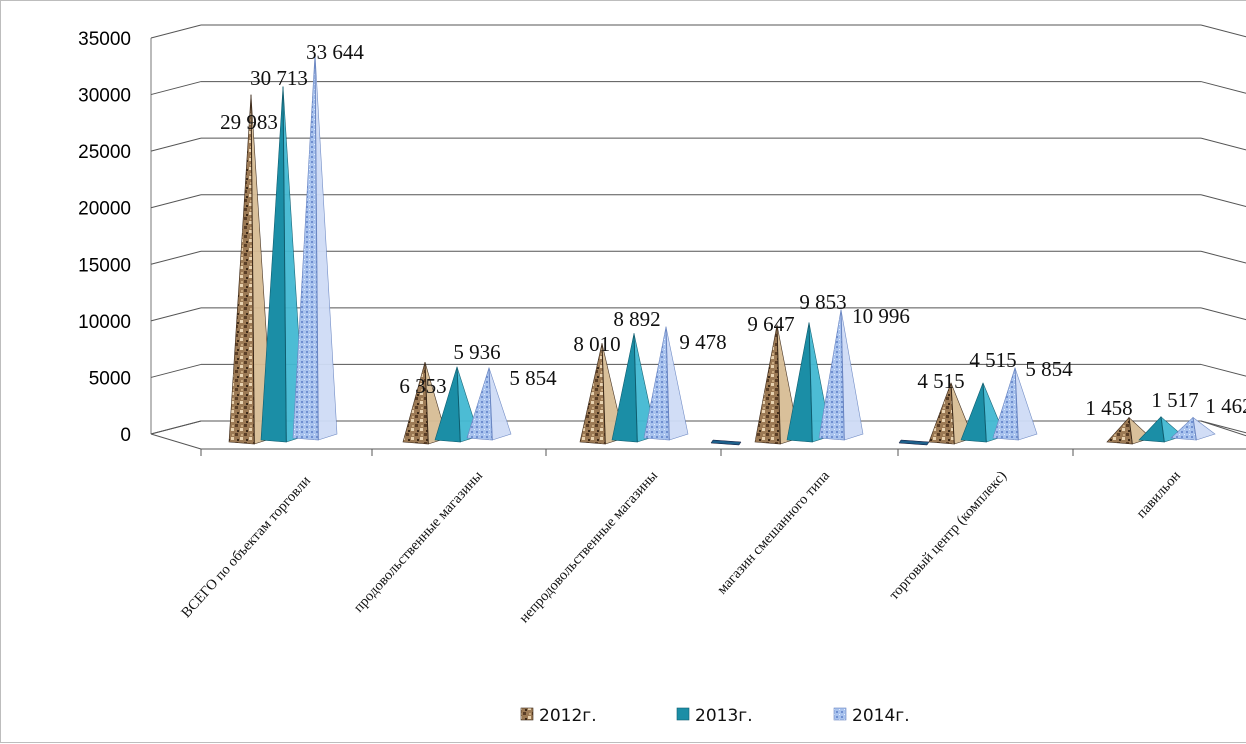 The image size is (1246, 744). What do you see at coordinates (246, 547) in the screenshot?
I see `category-label: ВСЕГО по объектам торговли` at bounding box center [246, 547].